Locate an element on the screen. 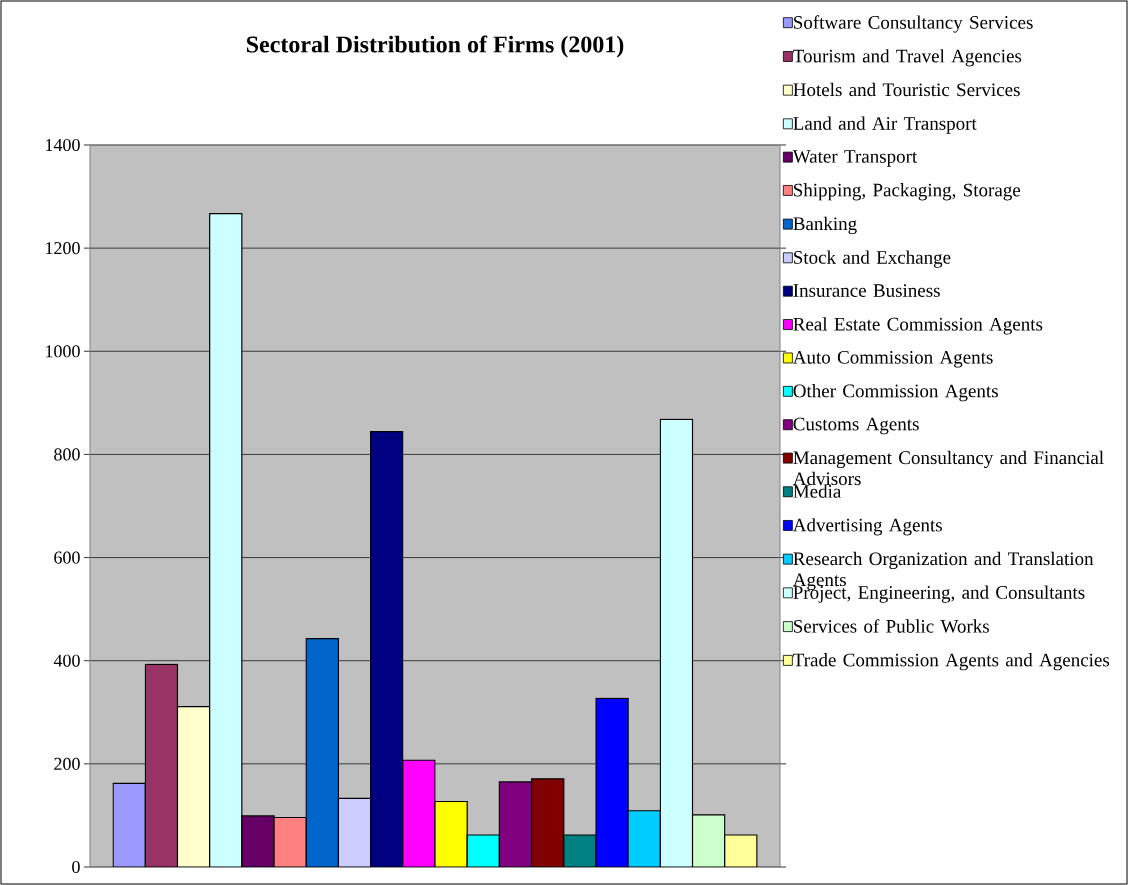  legend-label: Land and Air Transport is located at coordinates (885, 125).